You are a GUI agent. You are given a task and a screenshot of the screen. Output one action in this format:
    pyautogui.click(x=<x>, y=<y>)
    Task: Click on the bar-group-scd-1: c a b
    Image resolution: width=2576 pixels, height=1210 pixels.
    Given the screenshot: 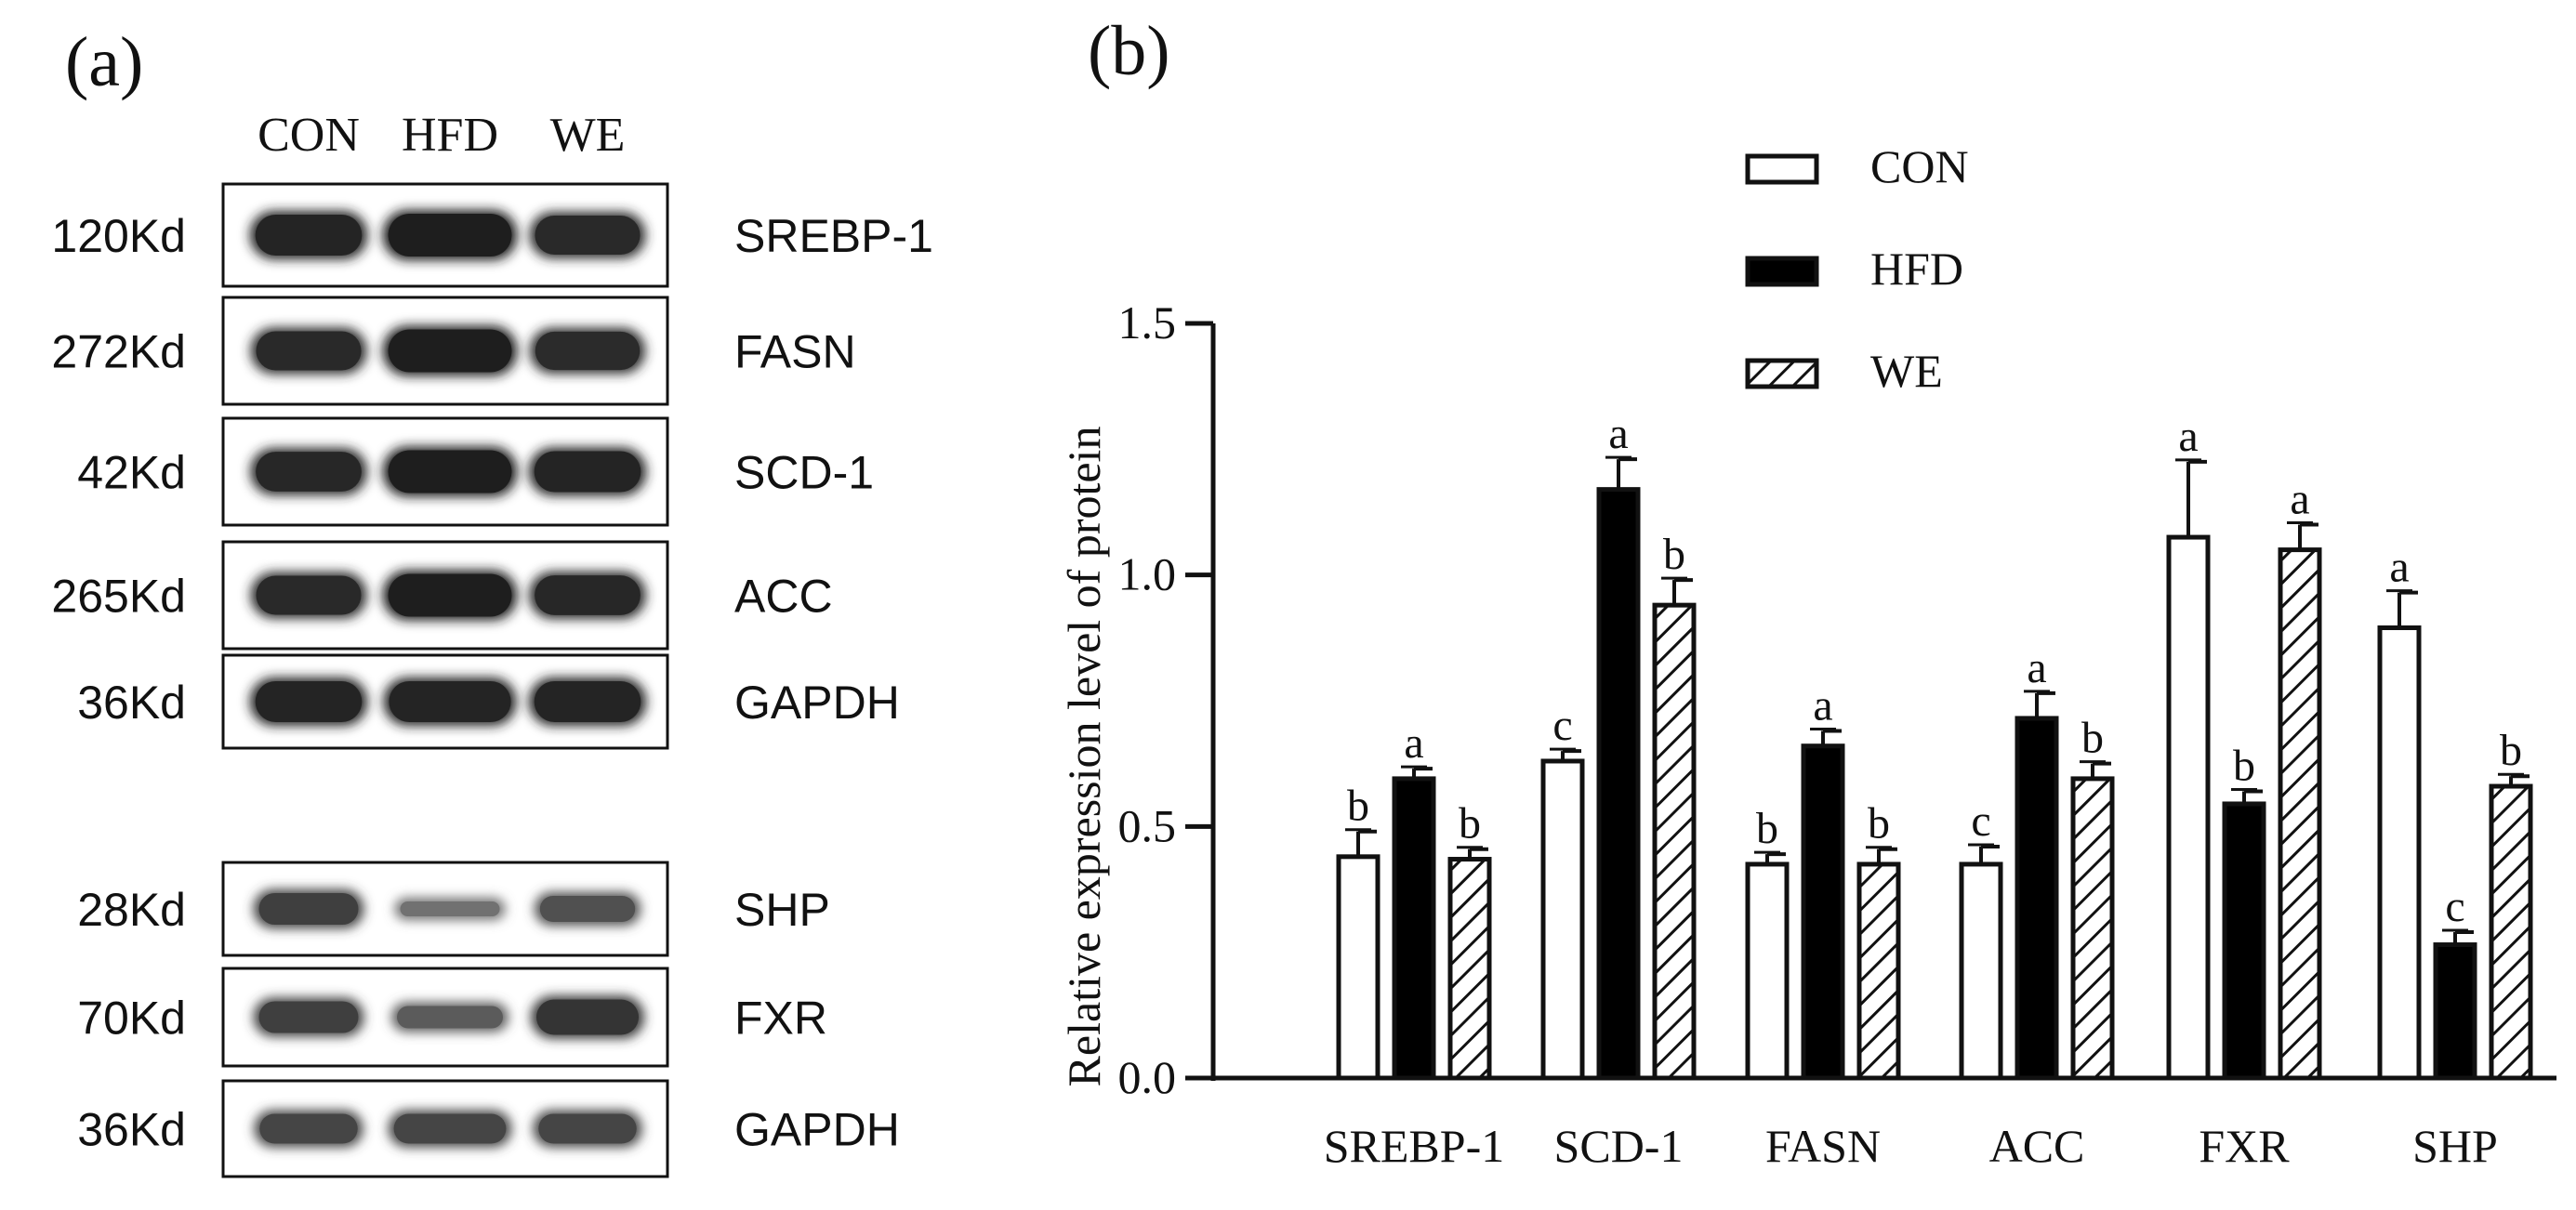 What is the action you would take?
    pyautogui.click(x=1618, y=745)
    